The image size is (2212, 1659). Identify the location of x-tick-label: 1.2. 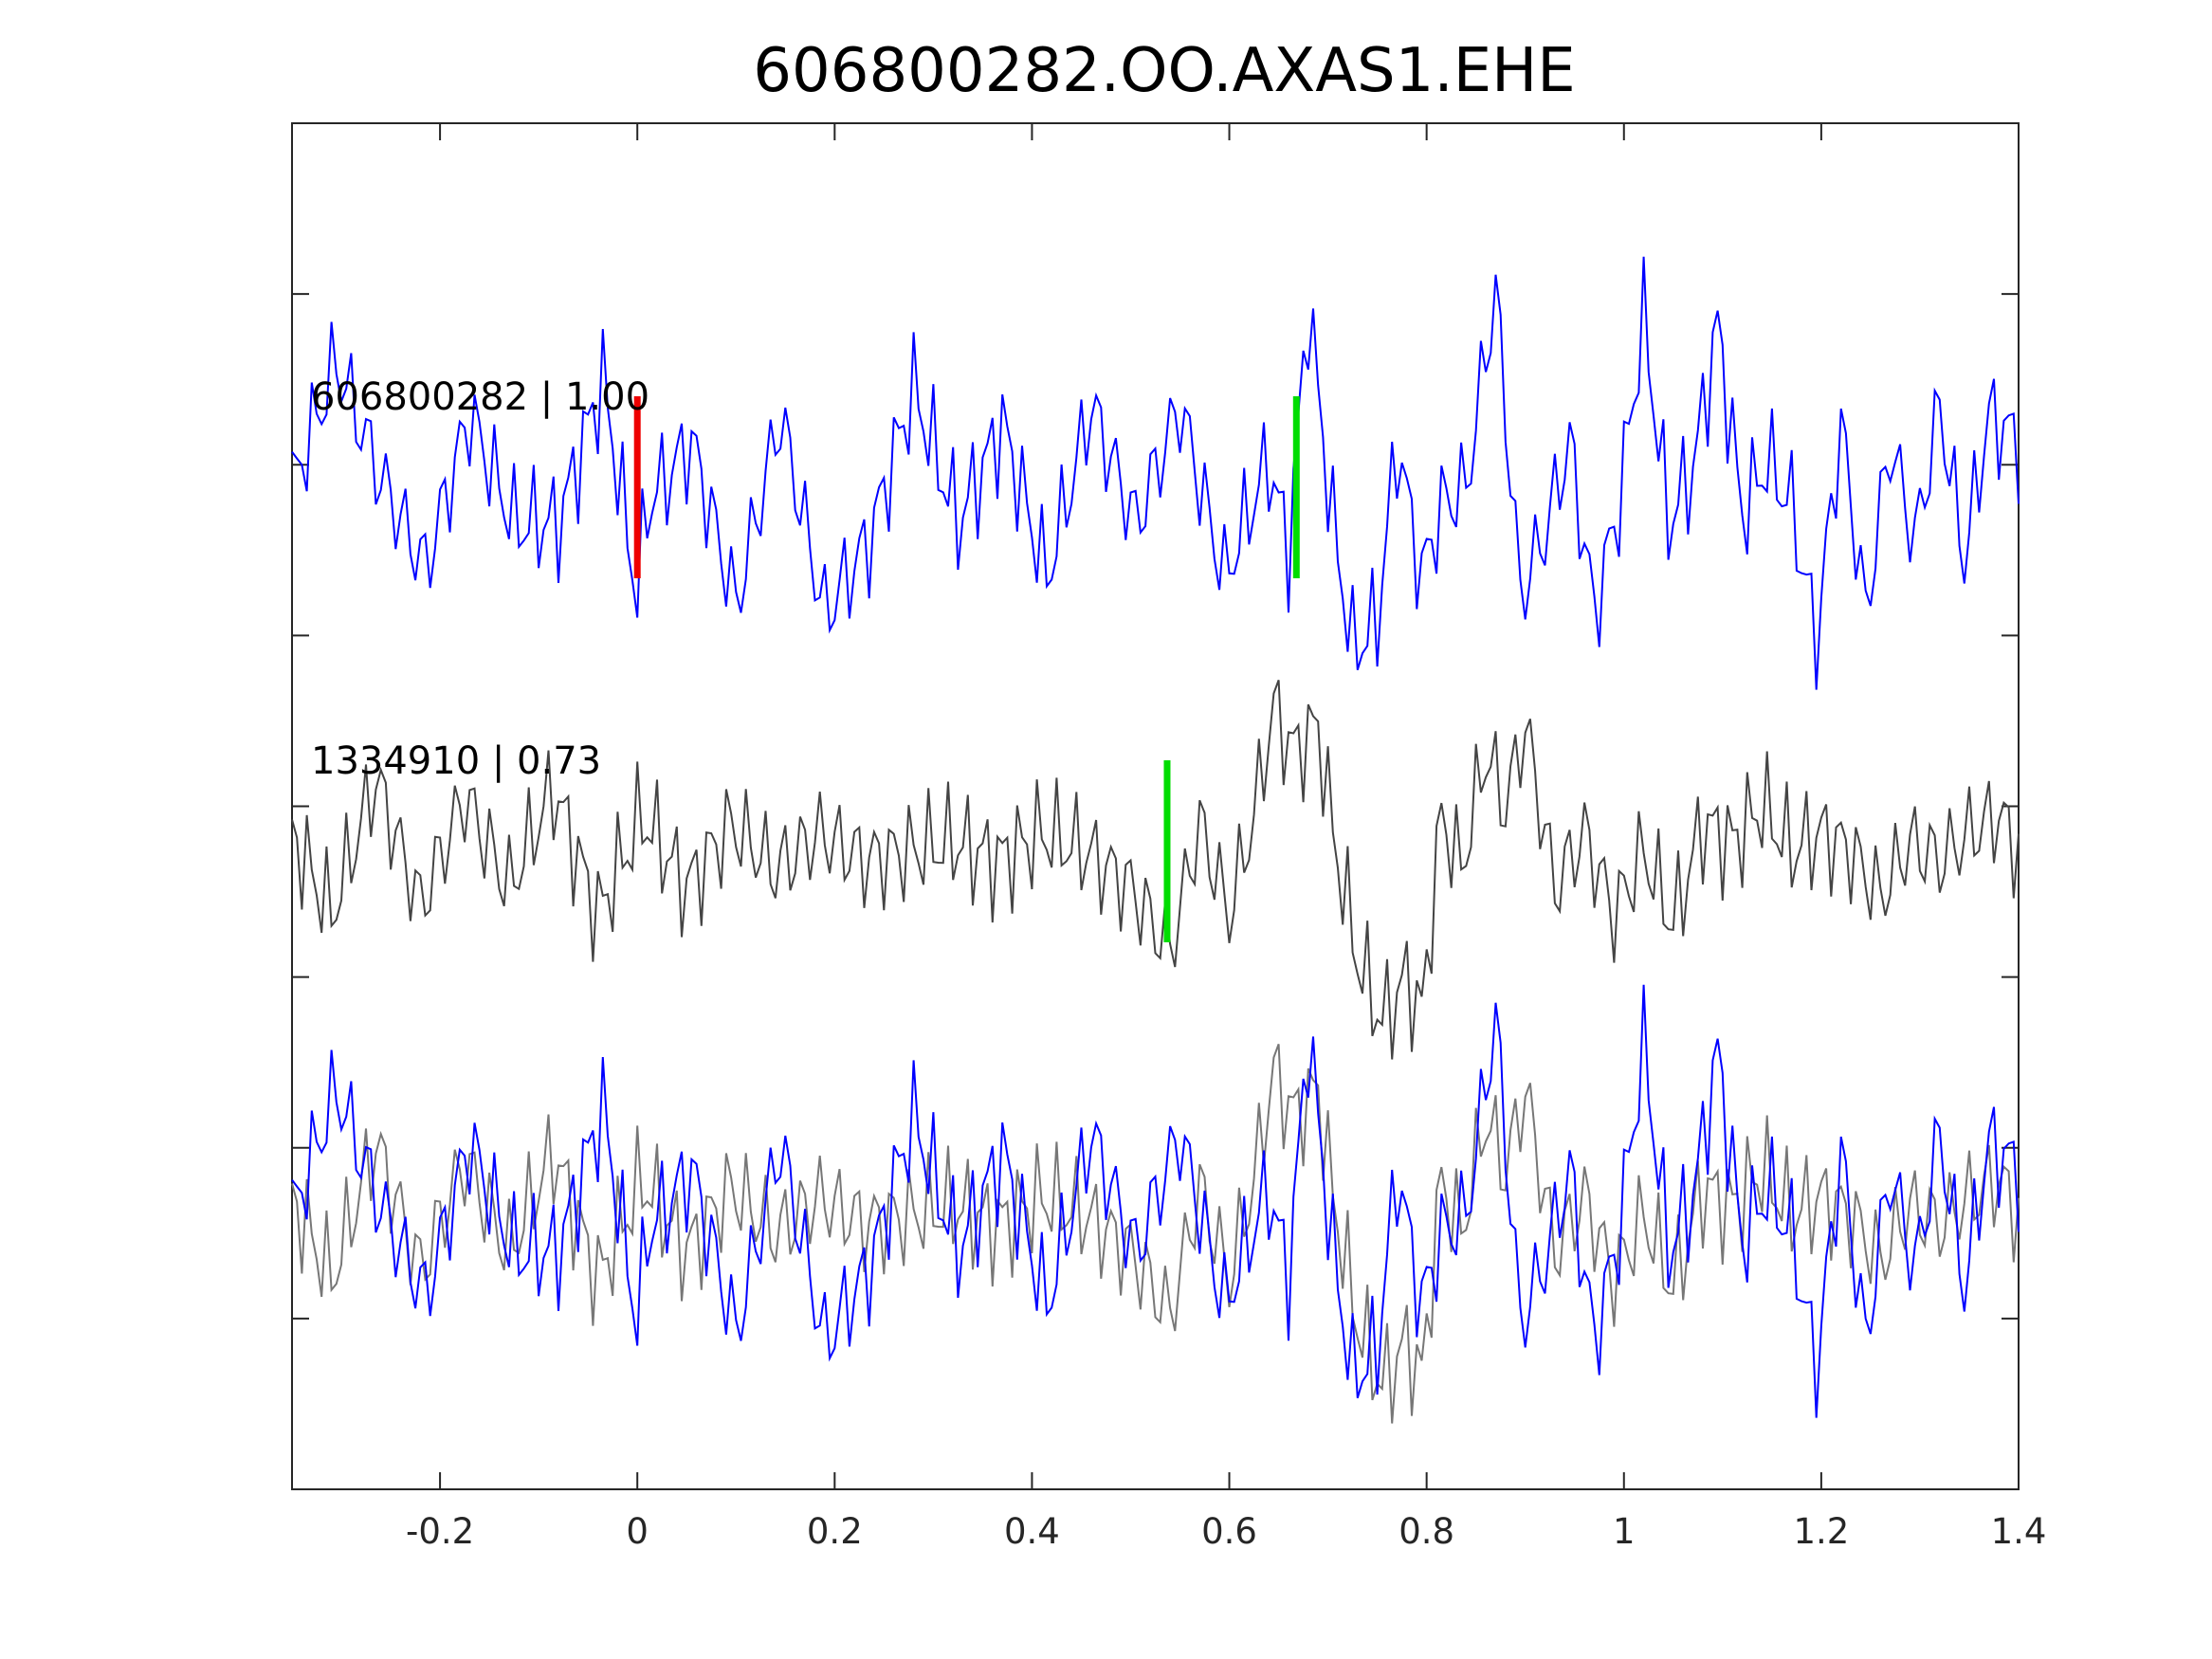
(1821, 1531).